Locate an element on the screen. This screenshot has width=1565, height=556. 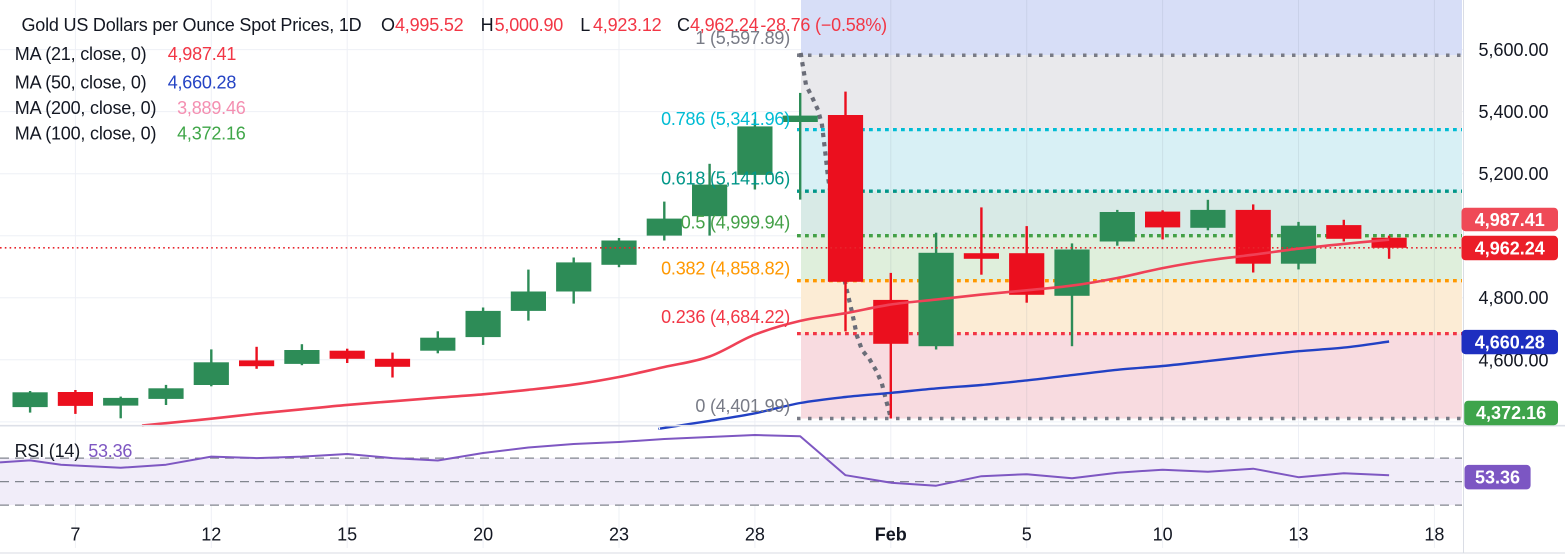
svg-text: 0.5 (4,999.94) is located at coordinates (735, 222).